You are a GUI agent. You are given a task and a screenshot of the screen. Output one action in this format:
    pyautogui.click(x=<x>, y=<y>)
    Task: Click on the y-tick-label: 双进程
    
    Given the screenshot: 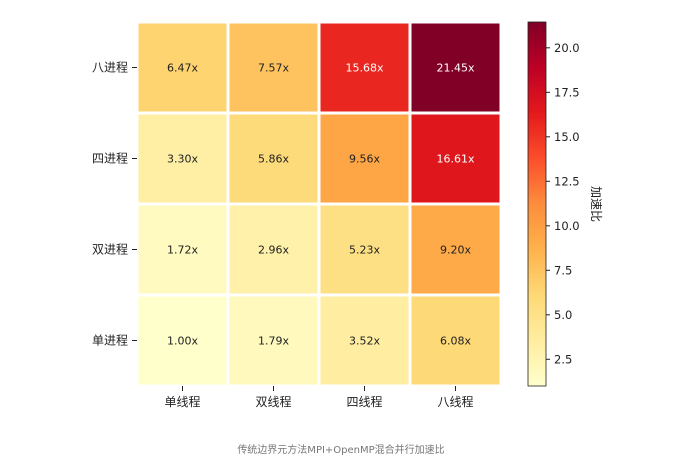 What is the action you would take?
    pyautogui.click(x=110, y=249)
    